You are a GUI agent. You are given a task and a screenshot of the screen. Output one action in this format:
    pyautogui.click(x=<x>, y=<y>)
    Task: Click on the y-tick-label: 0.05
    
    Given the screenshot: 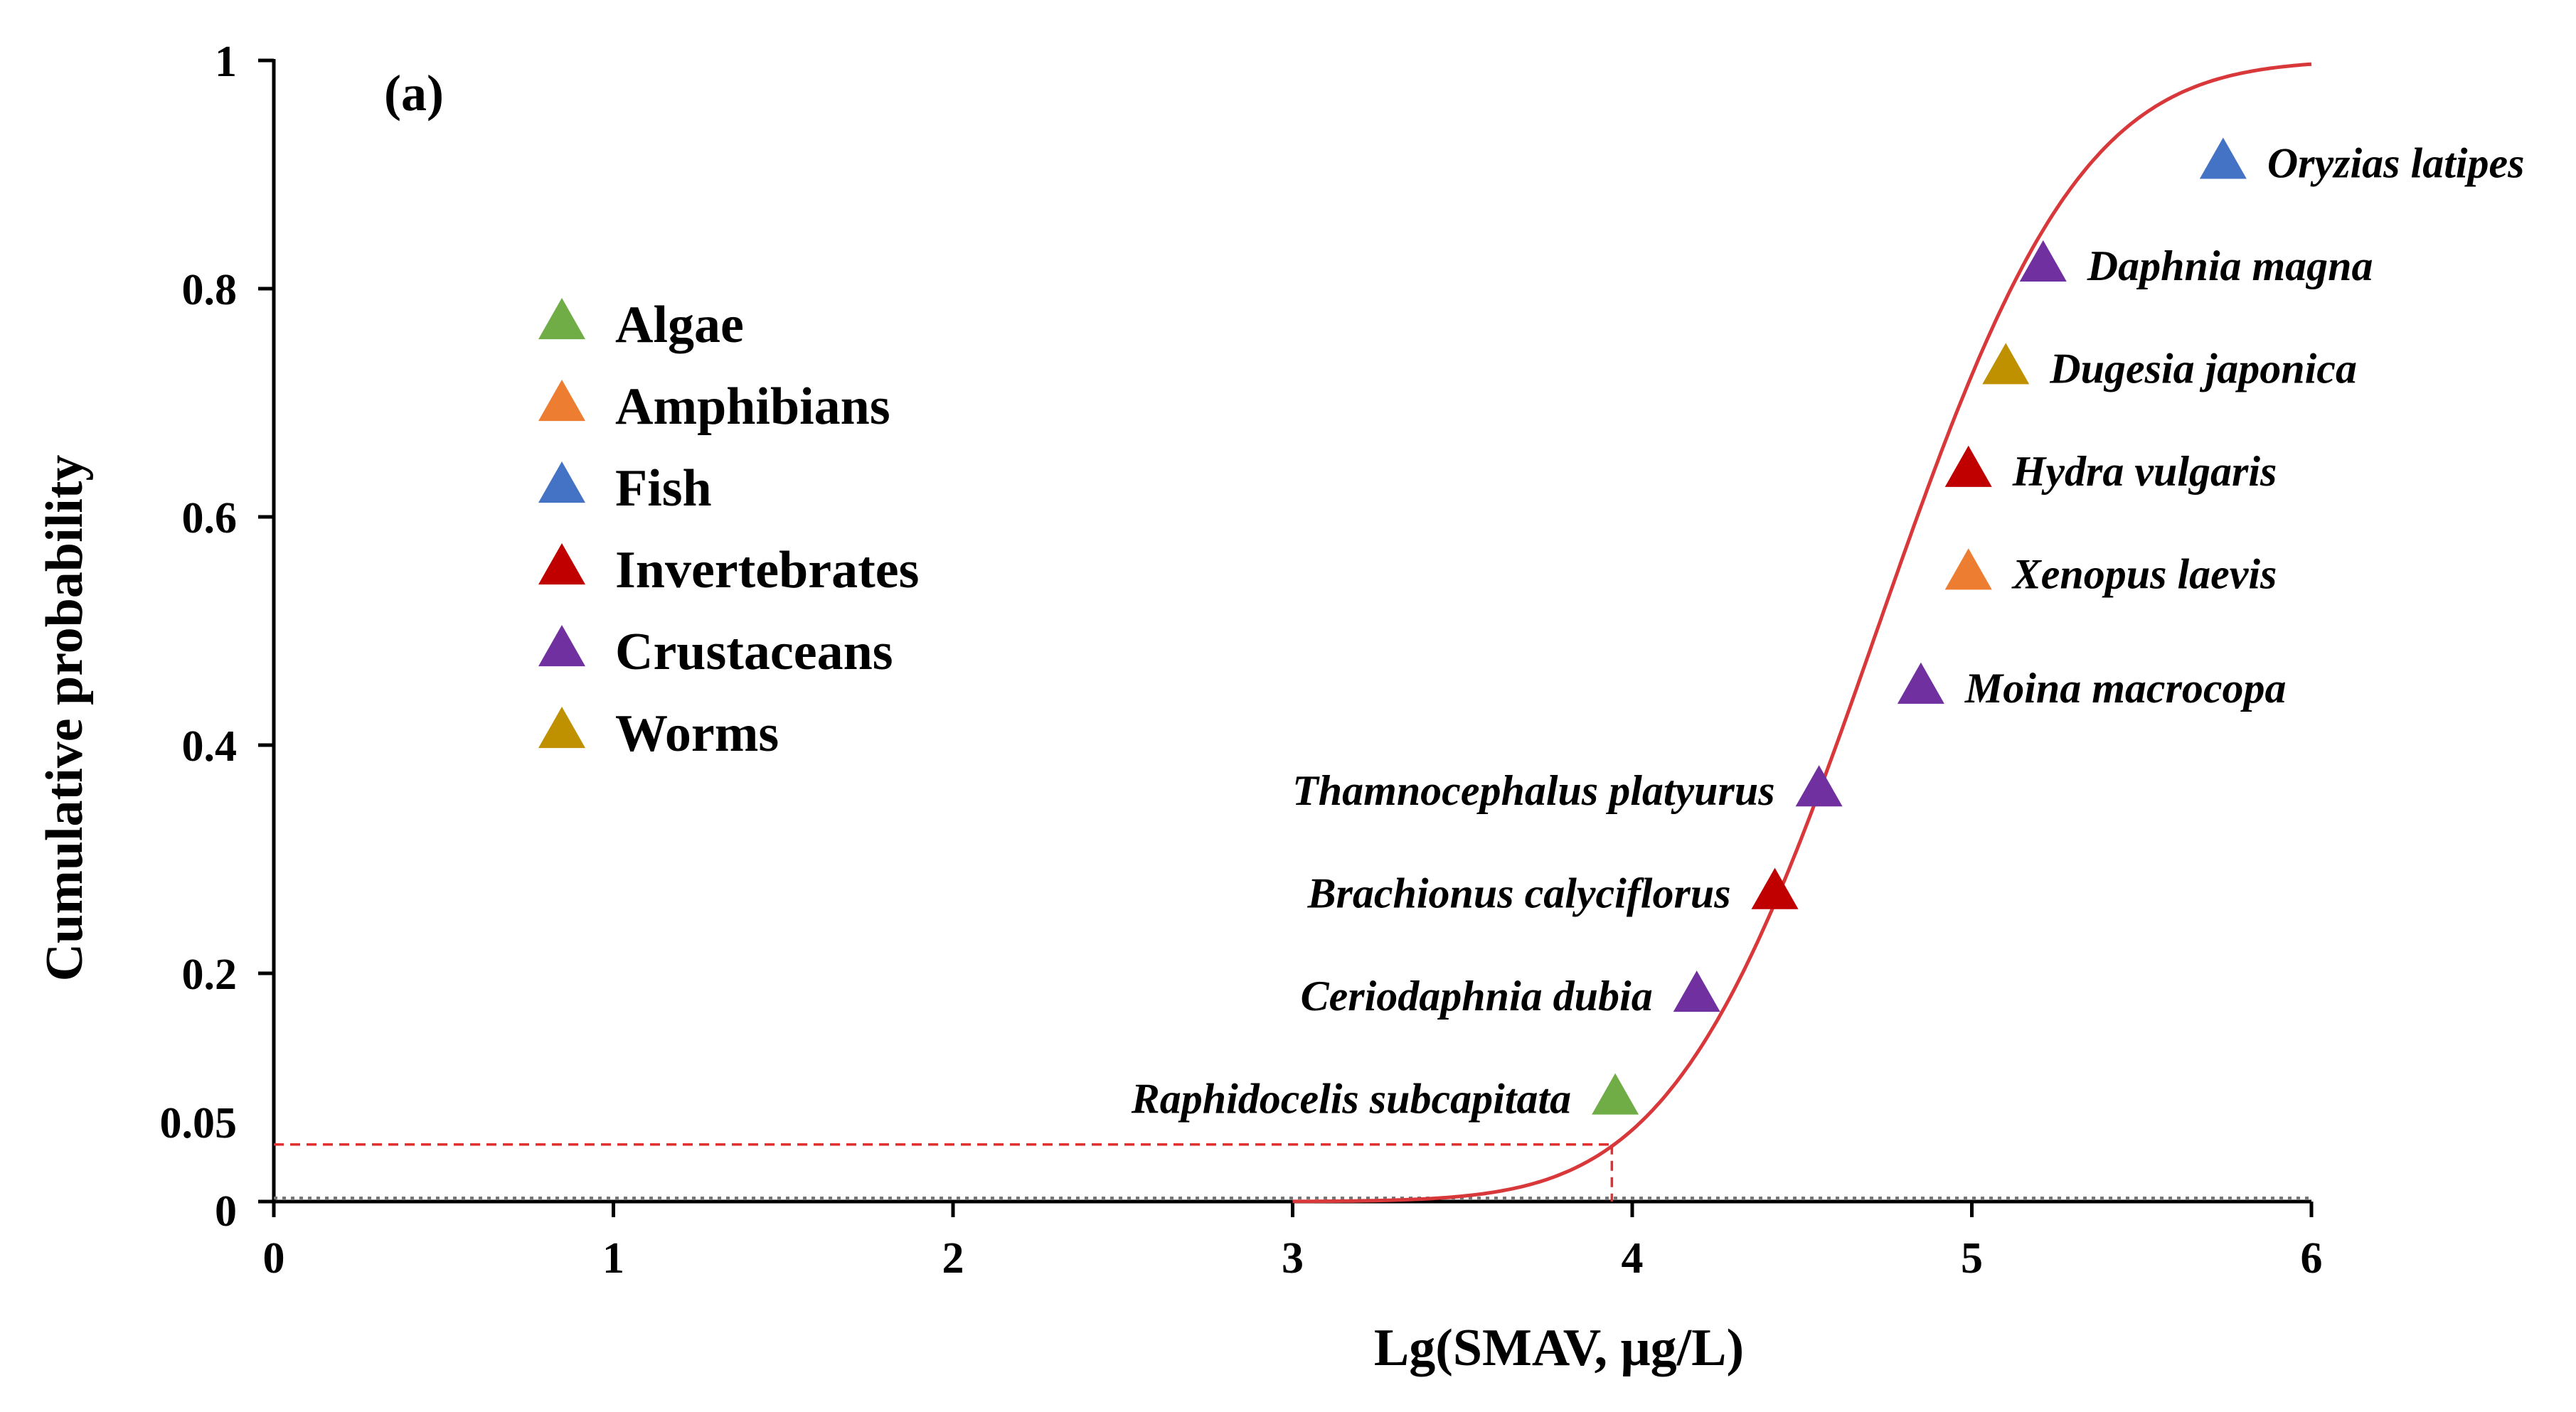 What is the action you would take?
    pyautogui.click(x=199, y=1123)
    